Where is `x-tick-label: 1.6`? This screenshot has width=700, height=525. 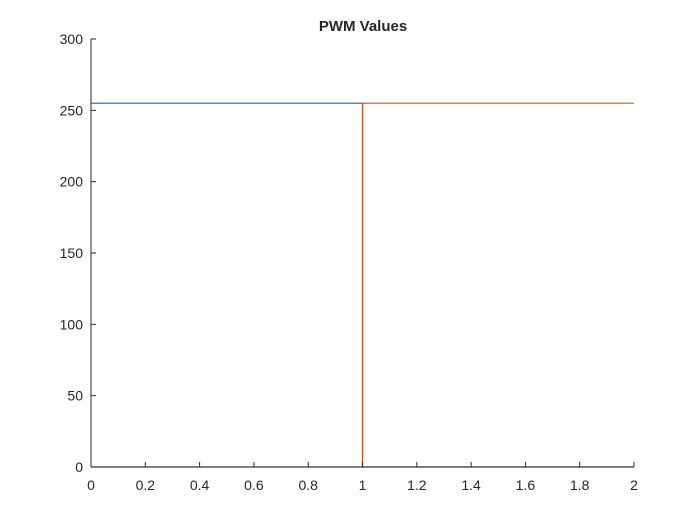 x-tick-label: 1.6 is located at coordinates (526, 485).